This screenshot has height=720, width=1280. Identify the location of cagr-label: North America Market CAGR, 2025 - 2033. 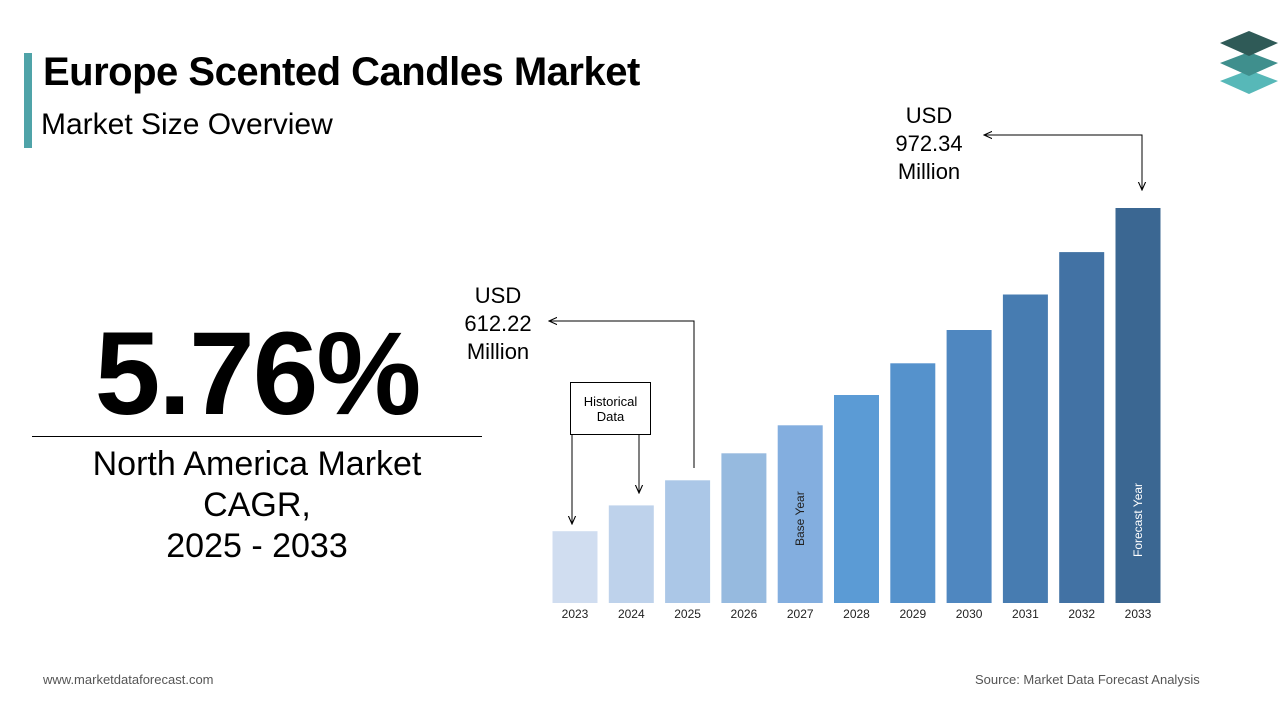
(257, 505).